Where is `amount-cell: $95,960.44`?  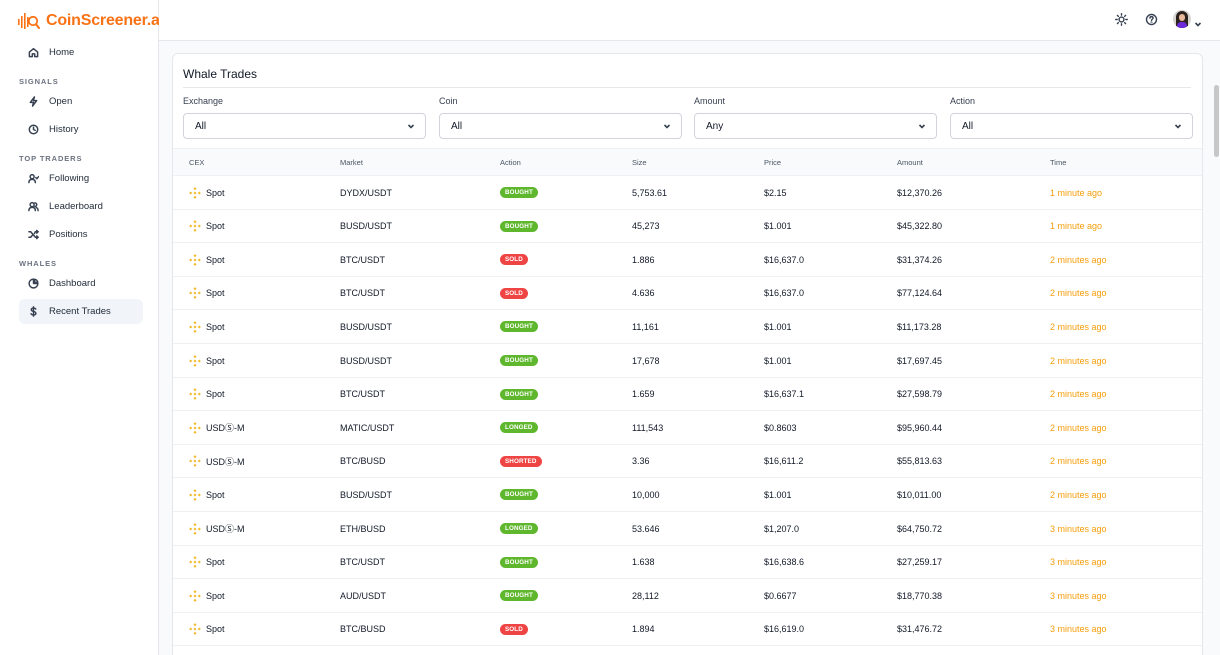
amount-cell: $95,960.44 is located at coordinates (920, 427).